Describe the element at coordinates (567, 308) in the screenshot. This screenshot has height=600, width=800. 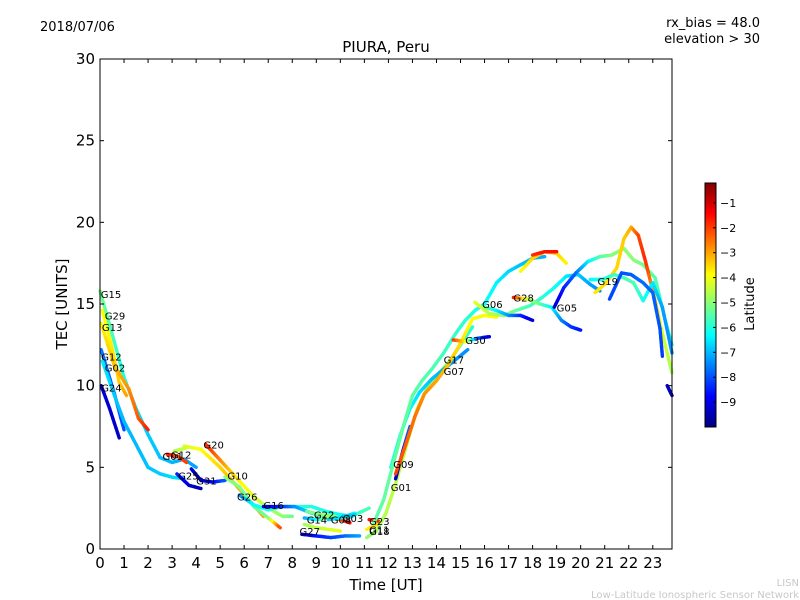
I see `satellite-label: G05` at that location.